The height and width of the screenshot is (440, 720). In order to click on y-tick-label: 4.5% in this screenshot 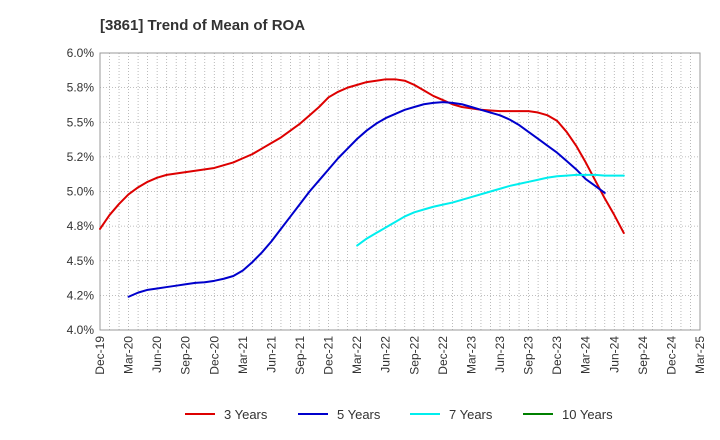, I will do `click(81, 261)`.